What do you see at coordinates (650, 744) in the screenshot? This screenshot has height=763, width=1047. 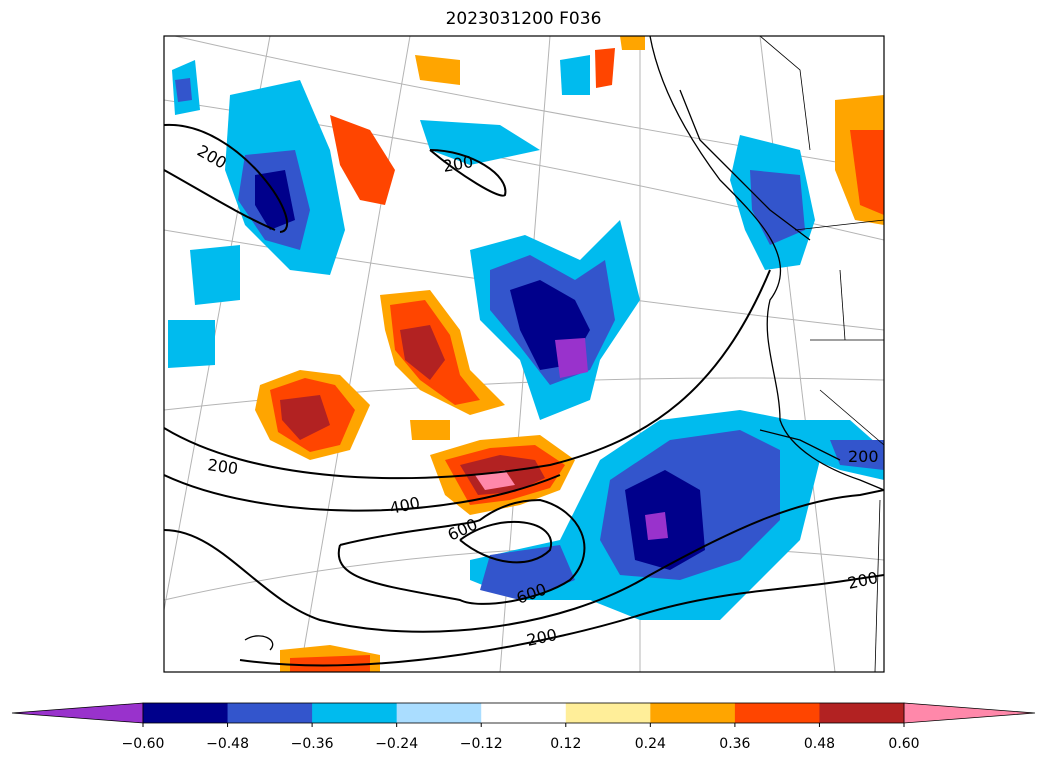 I see `colorbar-tick-label: 0.24` at bounding box center [650, 744].